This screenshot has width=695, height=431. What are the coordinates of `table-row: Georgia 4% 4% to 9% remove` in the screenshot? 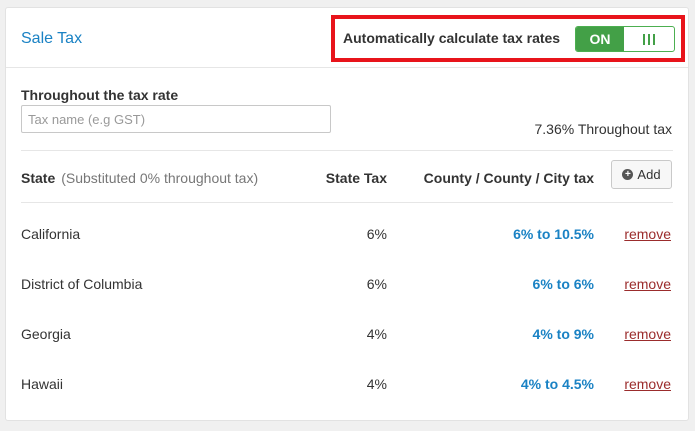 It's located at (347, 336).